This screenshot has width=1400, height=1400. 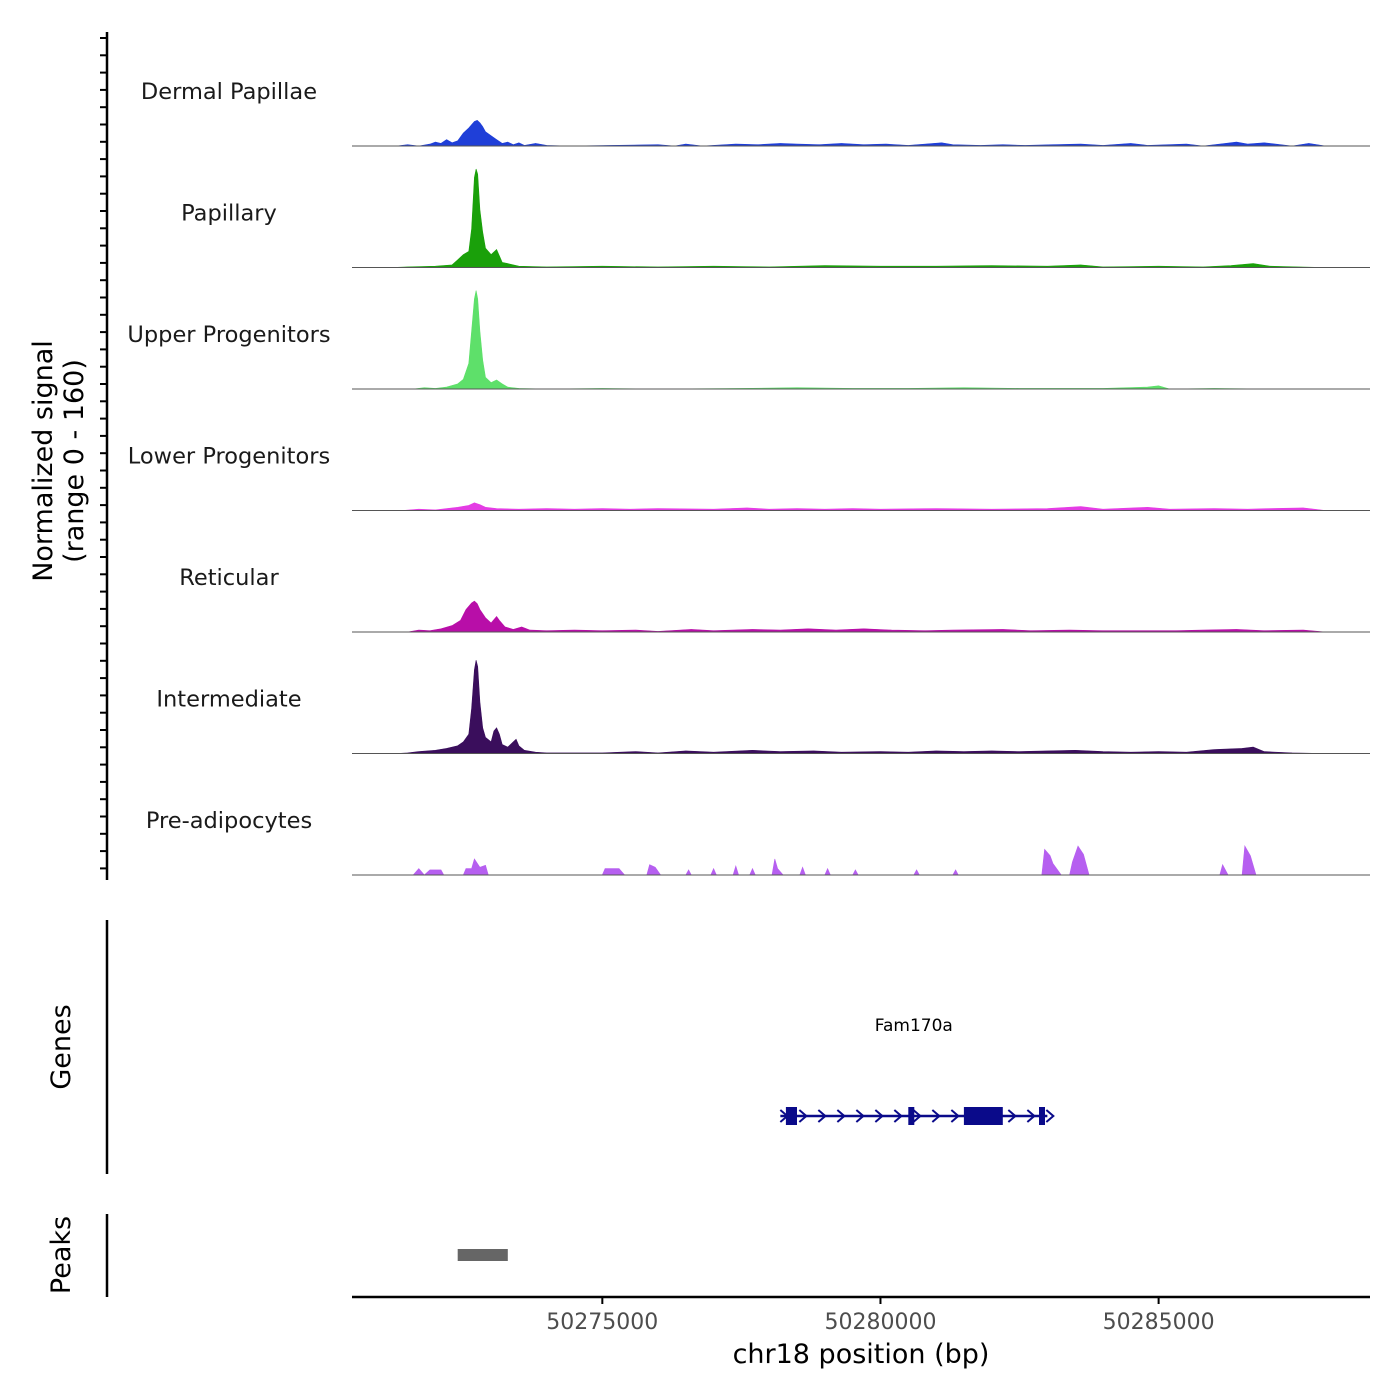 I want to click on y-axis-title-line1: Normalized signal, so click(x=43, y=461).